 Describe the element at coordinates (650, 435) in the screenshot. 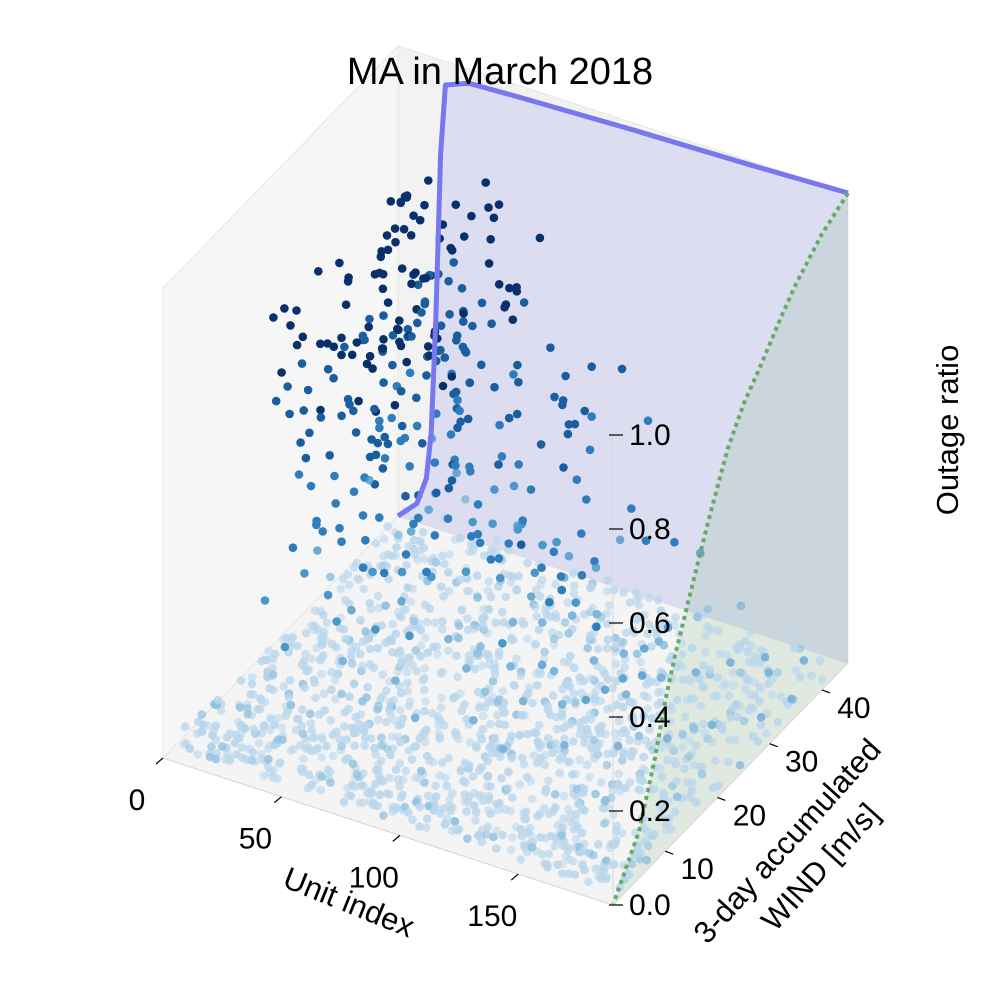

I see `z-tick-label: 1.0` at that location.